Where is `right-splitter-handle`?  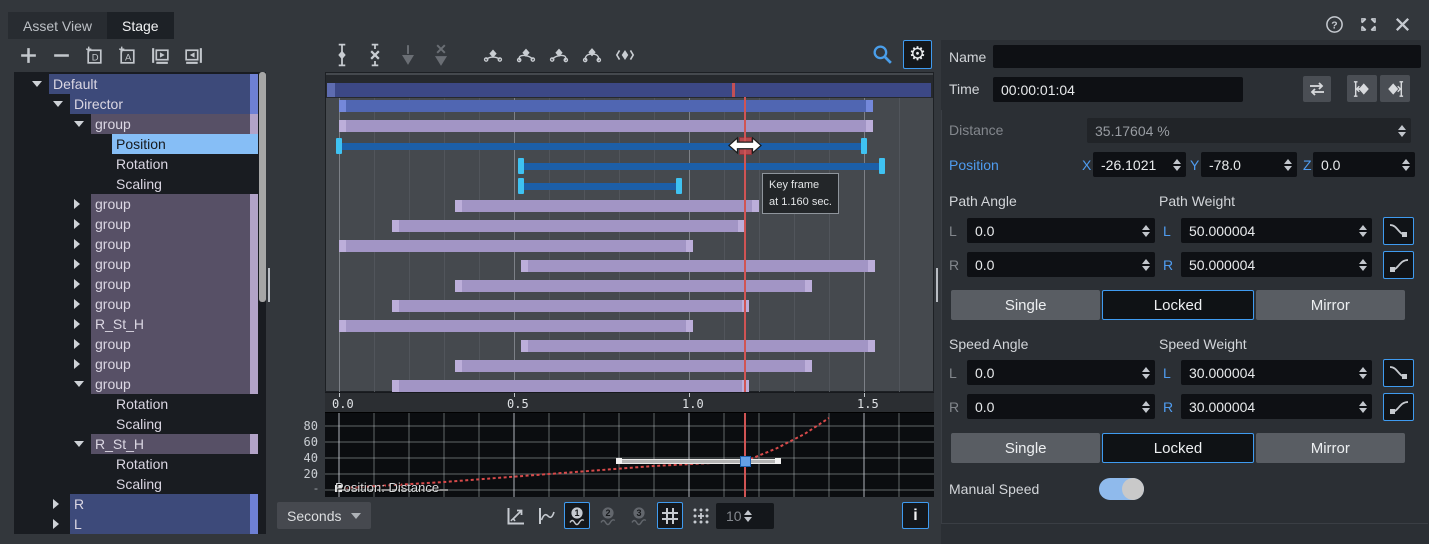 right-splitter-handle is located at coordinates (937, 285).